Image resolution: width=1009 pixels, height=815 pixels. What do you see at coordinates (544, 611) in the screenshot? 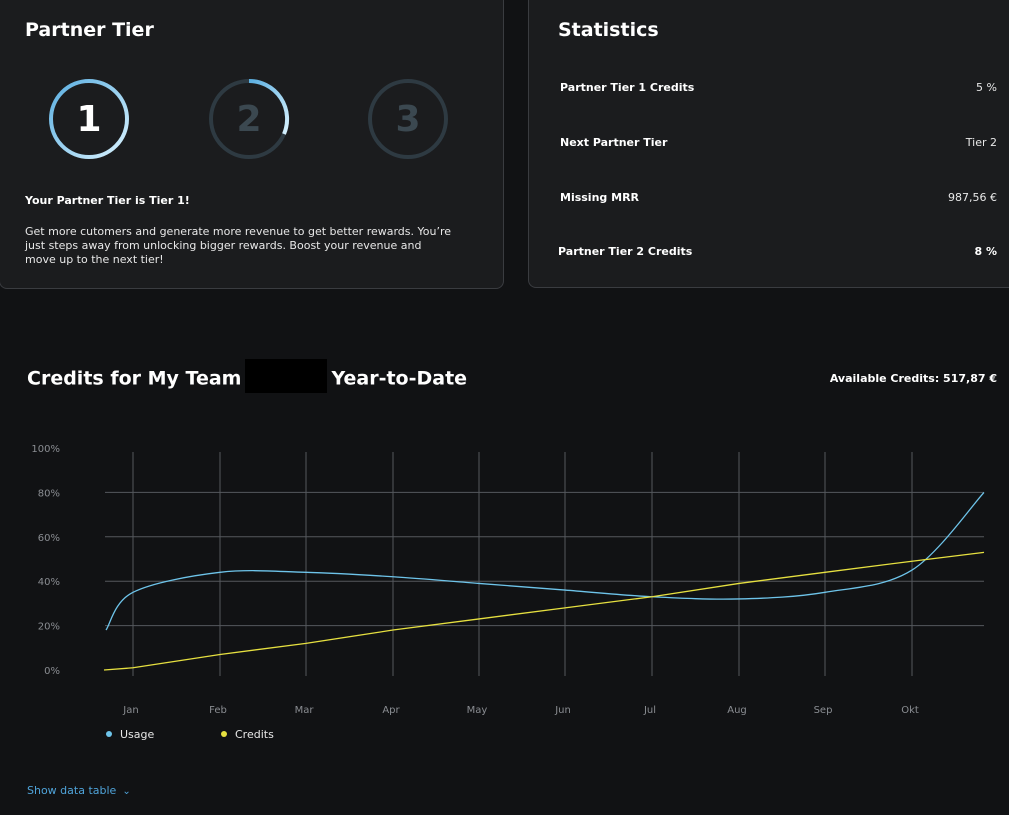
I see `series-line-credits` at bounding box center [544, 611].